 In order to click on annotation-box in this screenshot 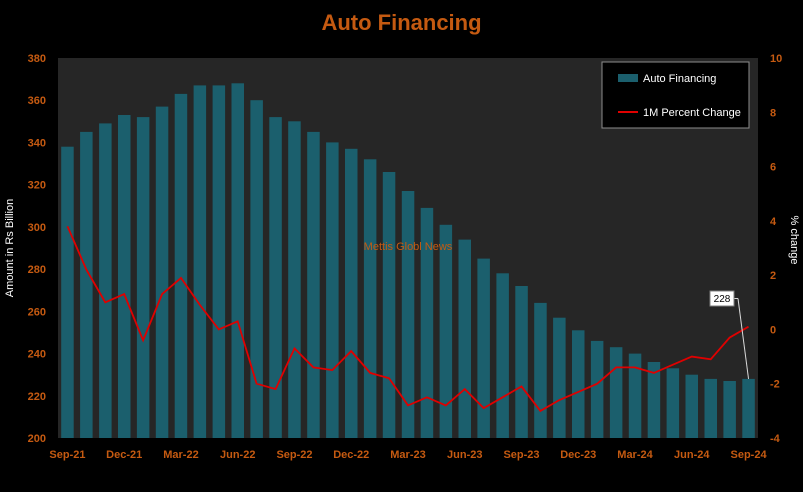, I will do `click(722, 298)`.